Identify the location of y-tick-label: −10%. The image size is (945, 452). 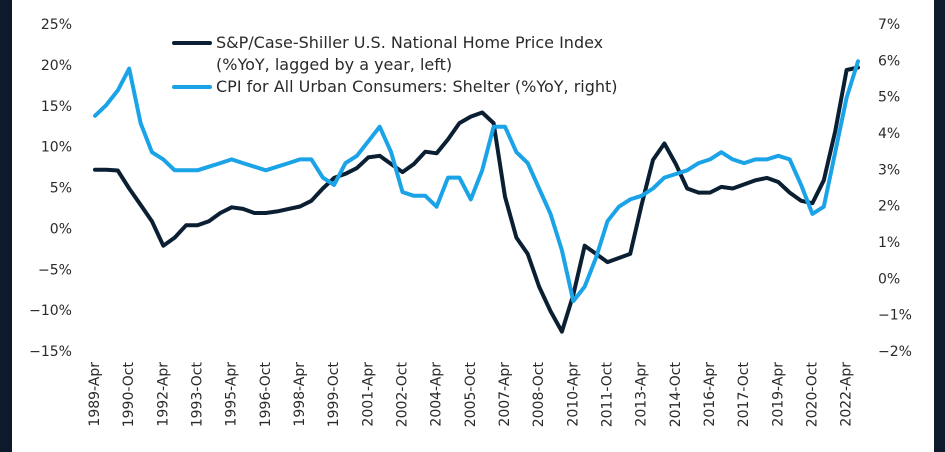
(50, 311).